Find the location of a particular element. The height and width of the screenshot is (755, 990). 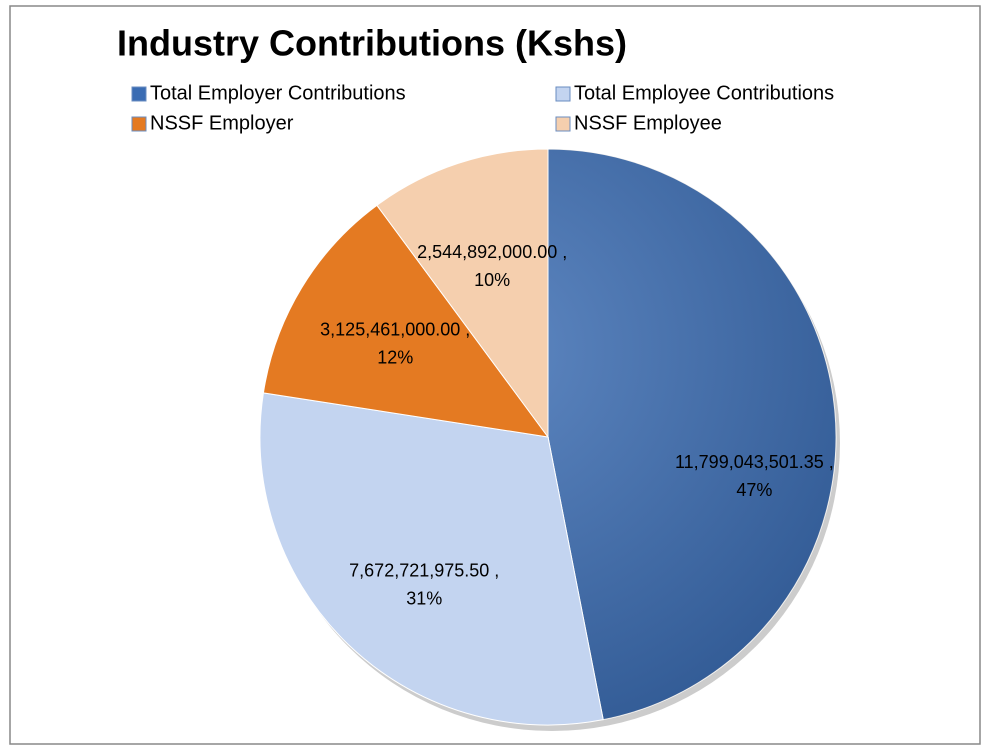

percent-label: 12% is located at coordinates (395, 357).